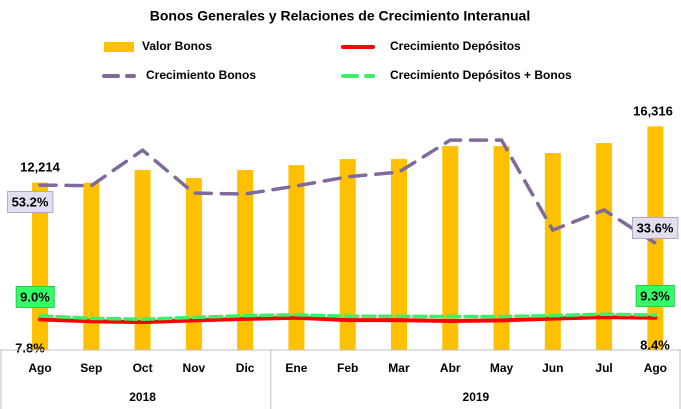 The image size is (681, 409). What do you see at coordinates (142, 397) in the screenshot?
I see `group-label: 2018` at bounding box center [142, 397].